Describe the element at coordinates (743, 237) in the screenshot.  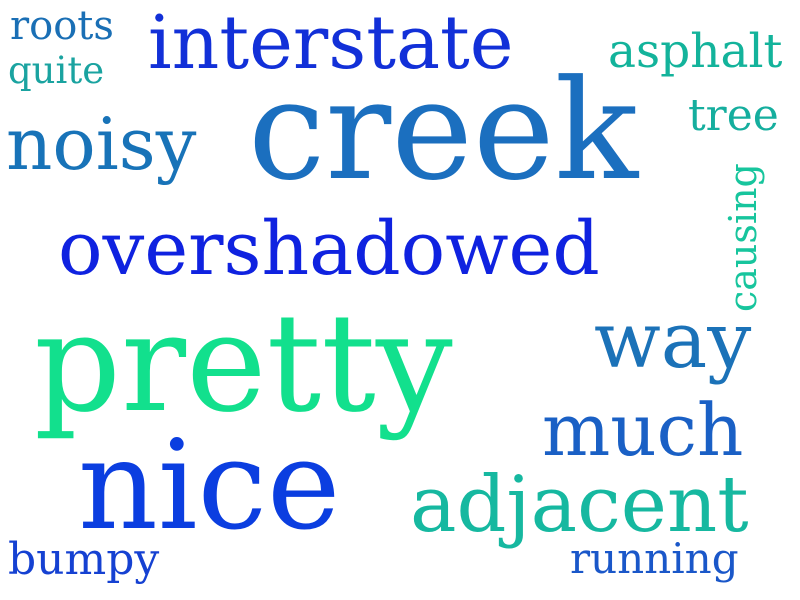
I see `word-causing: causing` at that location.